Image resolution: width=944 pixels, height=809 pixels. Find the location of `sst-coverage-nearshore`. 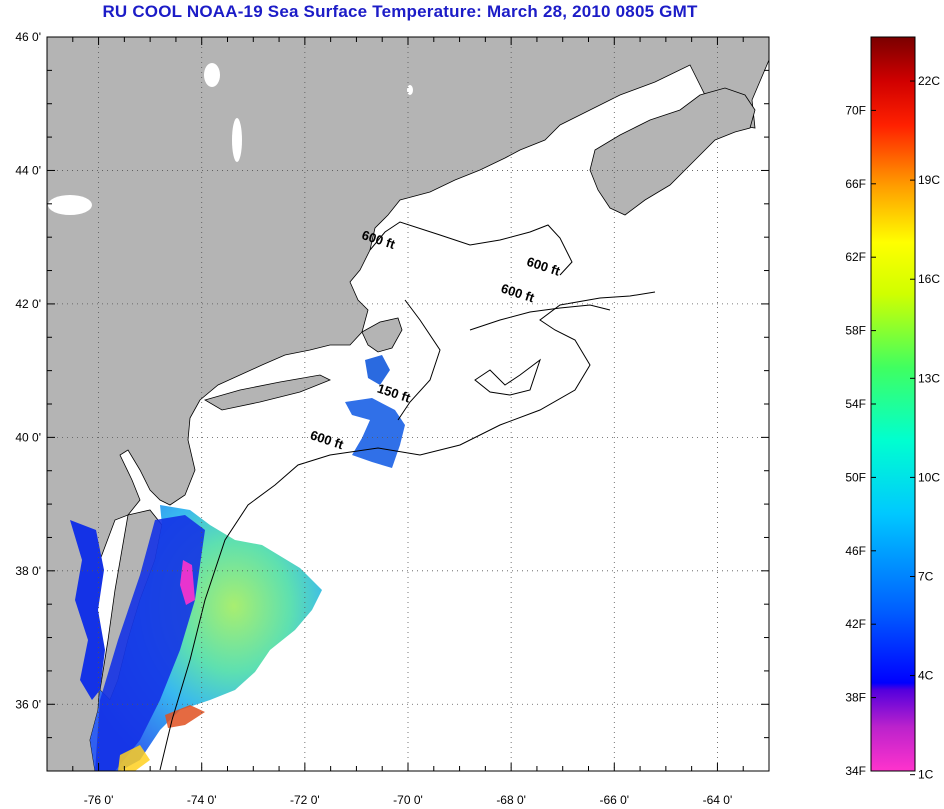

sst-coverage-nearshore is located at coordinates (150, 643).